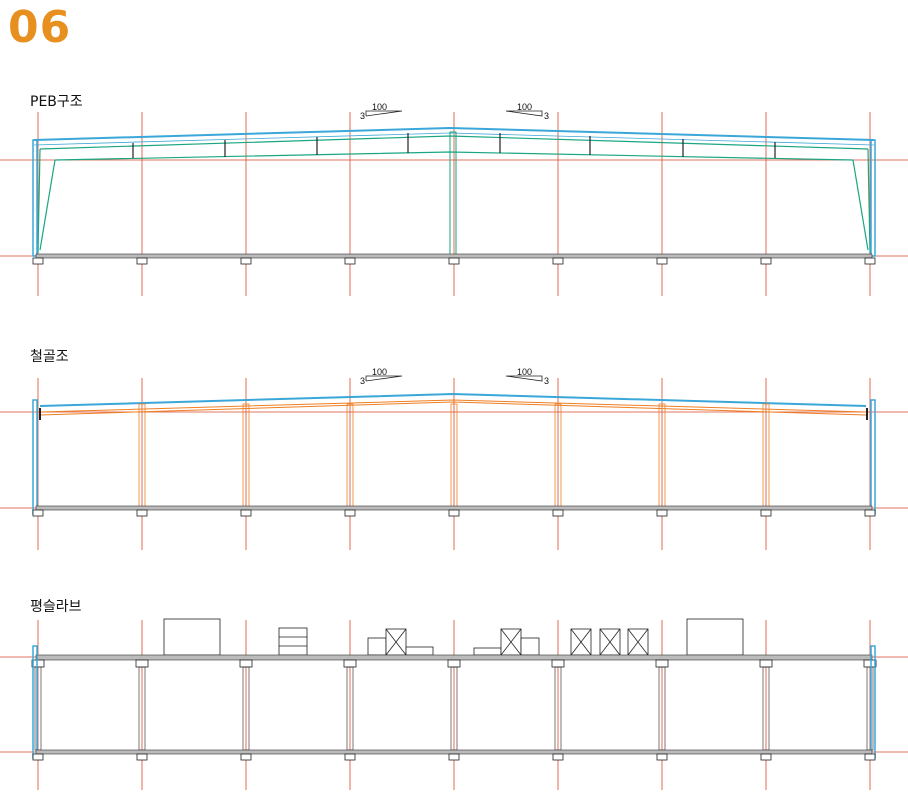 The height and width of the screenshot is (794, 908). I want to click on roof-slab, so click(454, 657).